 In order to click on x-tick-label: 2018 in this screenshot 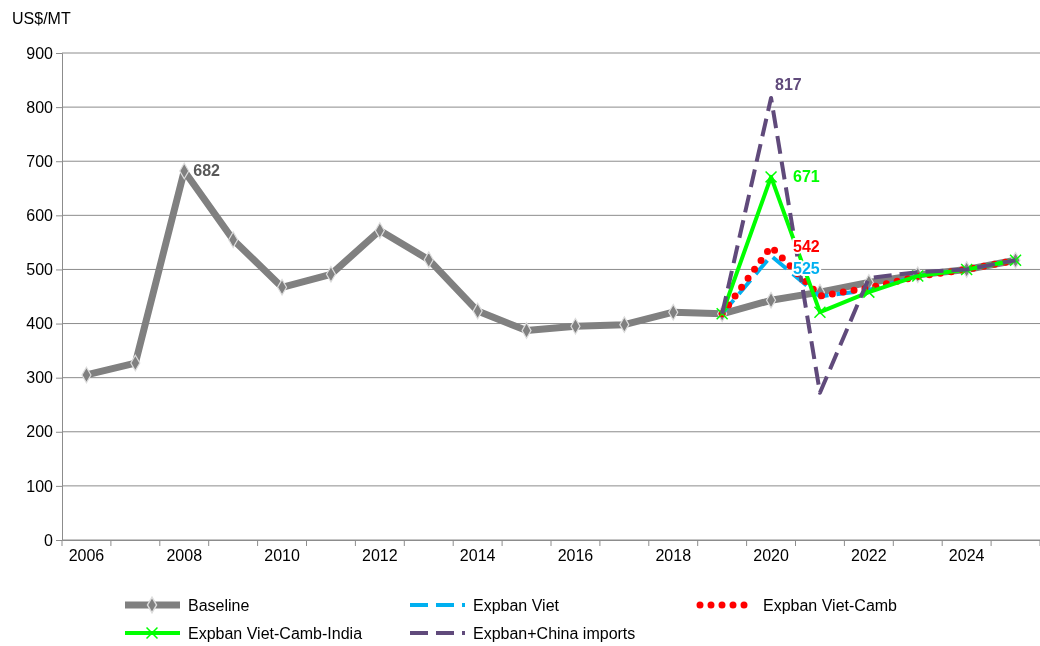, I will do `click(673, 556)`.